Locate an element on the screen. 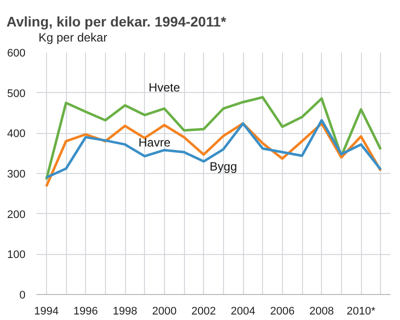 The width and height of the screenshot is (400, 320). y-tick-label: 0 is located at coordinates (22, 296).